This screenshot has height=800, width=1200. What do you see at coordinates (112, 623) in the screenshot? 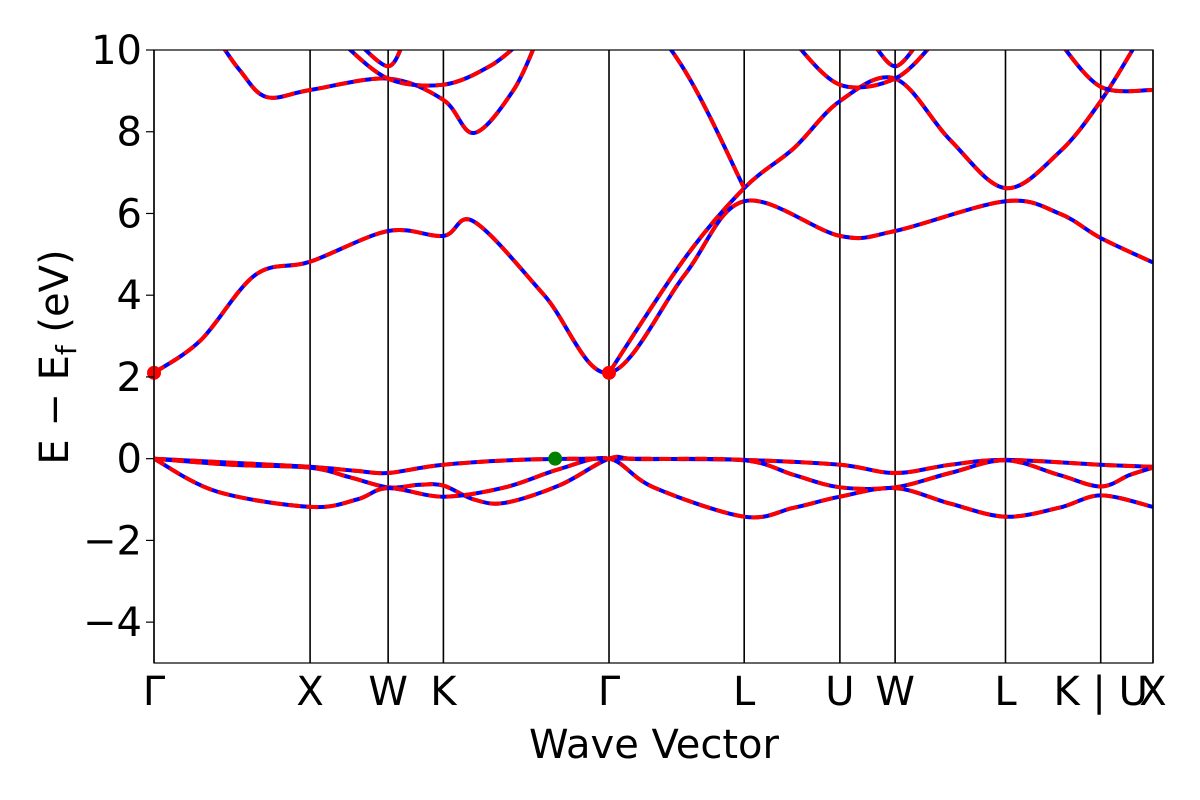
I see `y-tick-label: −4` at bounding box center [112, 623].